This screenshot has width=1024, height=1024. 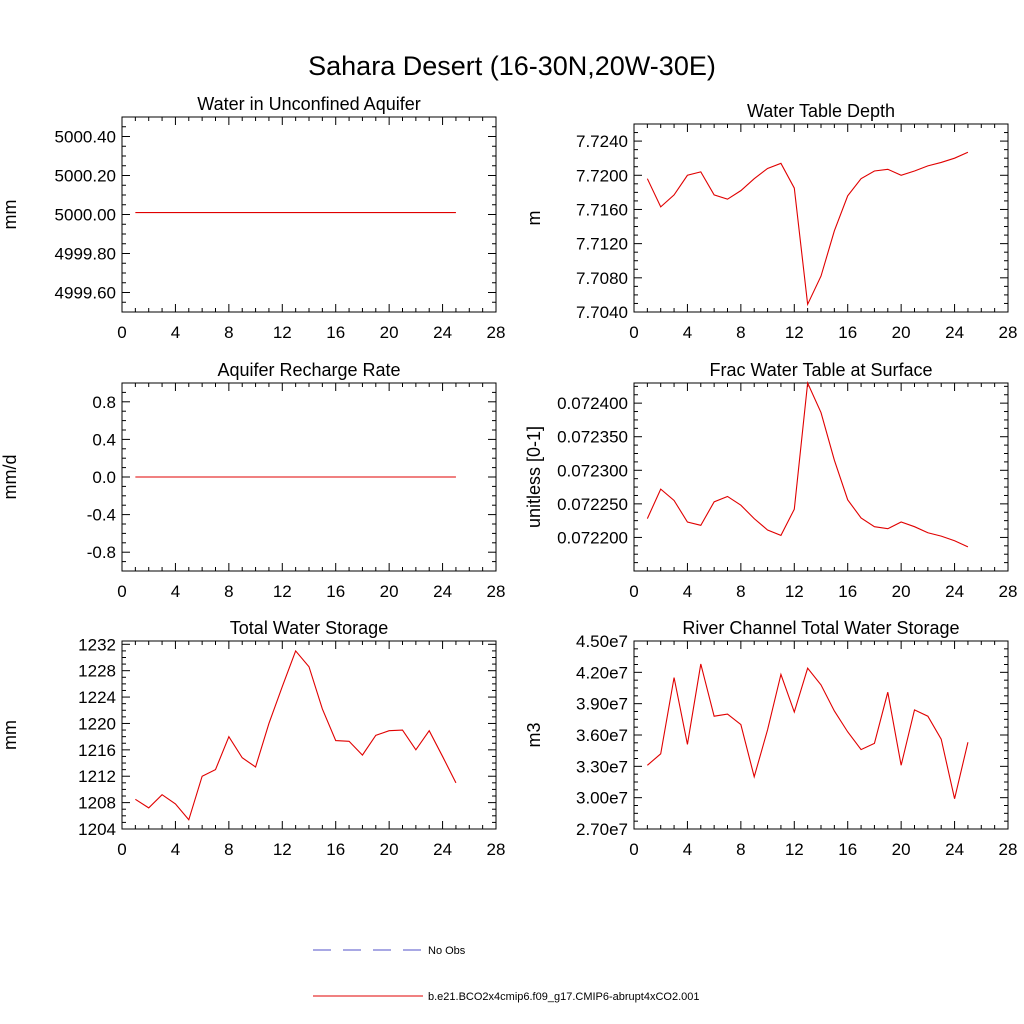 What do you see at coordinates (97, 803) in the screenshot?
I see `total-water-storage-ytick-label: 1208` at bounding box center [97, 803].